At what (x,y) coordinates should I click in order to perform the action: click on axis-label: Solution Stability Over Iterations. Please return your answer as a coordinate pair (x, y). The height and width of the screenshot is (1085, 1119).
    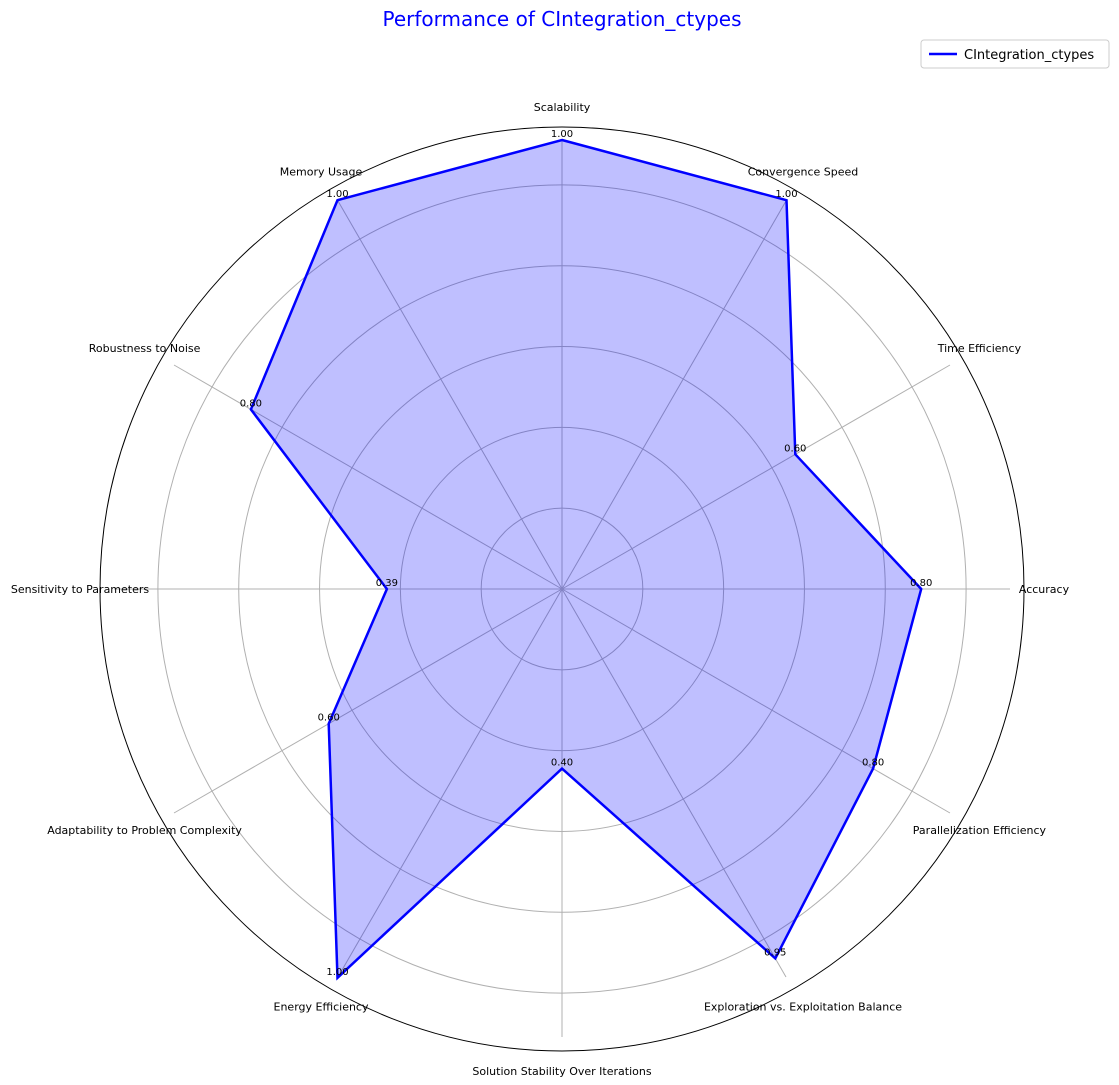
    Looking at the image, I should click on (561, 1071).